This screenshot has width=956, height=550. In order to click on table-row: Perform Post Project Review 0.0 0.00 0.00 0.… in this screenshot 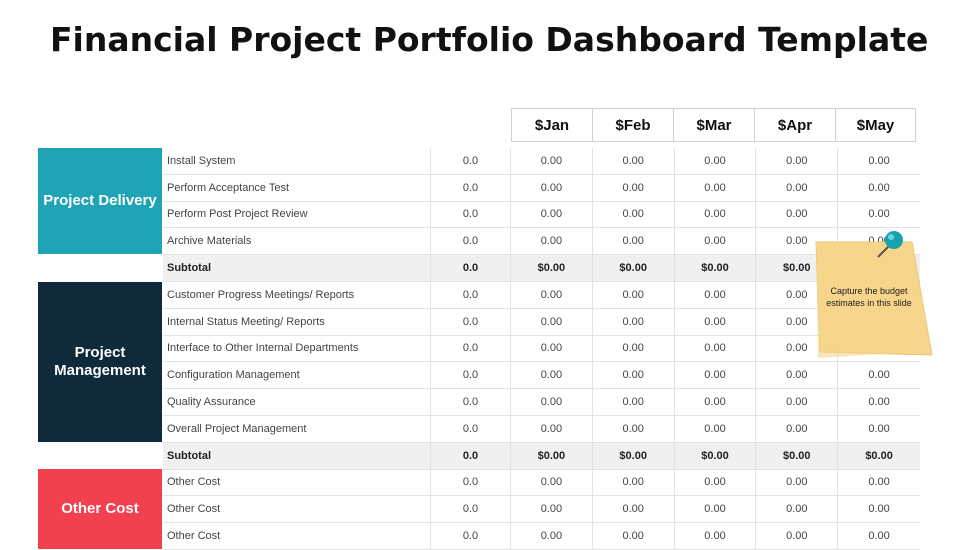, I will do `click(541, 215)`.